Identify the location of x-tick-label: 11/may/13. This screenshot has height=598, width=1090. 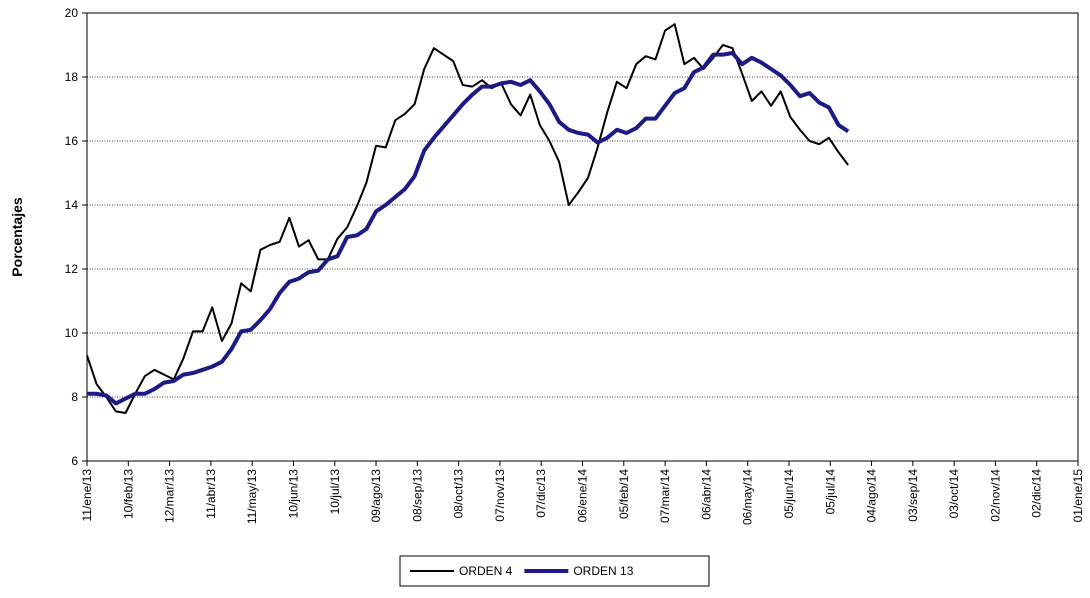
(252, 496).